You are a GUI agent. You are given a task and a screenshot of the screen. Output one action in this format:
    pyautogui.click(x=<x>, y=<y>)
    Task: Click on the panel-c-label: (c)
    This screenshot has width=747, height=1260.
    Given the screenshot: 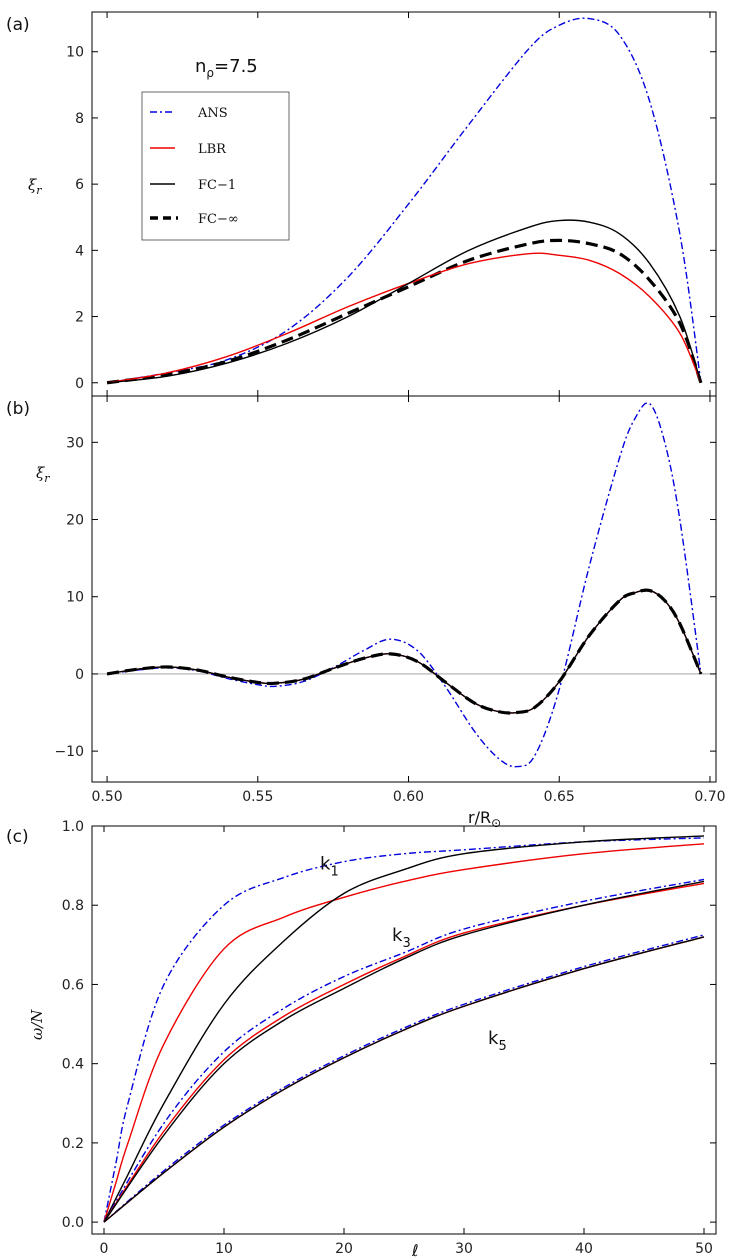 What is the action you would take?
    pyautogui.click(x=17, y=837)
    